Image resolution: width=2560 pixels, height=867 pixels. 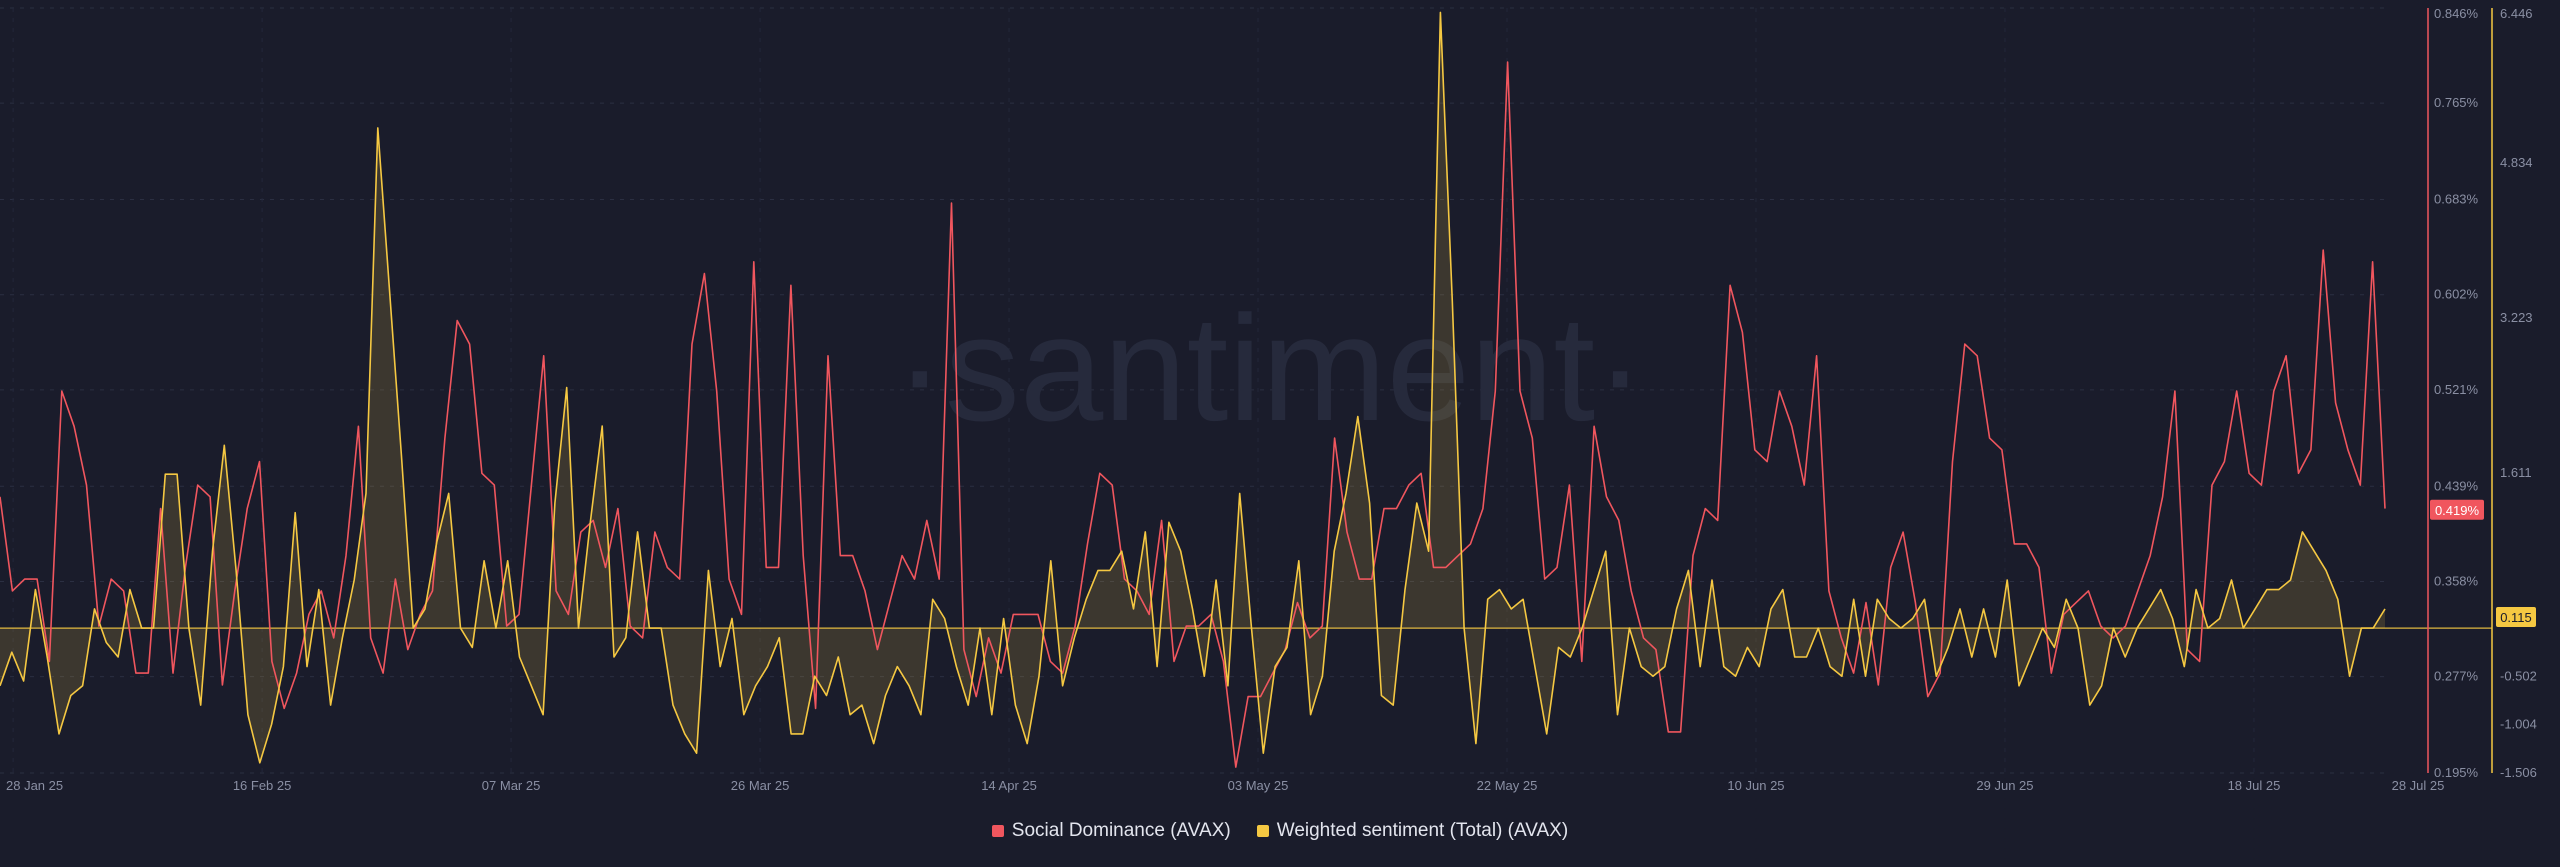 I want to click on x-tick-label: 14 Apr 25, so click(x=1009, y=785).